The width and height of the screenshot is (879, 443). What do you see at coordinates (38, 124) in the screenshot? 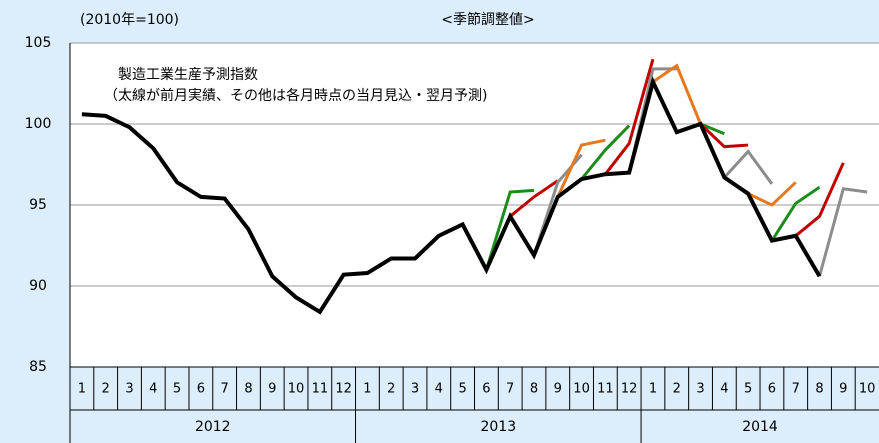
I see `y-tick-label: 100` at bounding box center [38, 124].